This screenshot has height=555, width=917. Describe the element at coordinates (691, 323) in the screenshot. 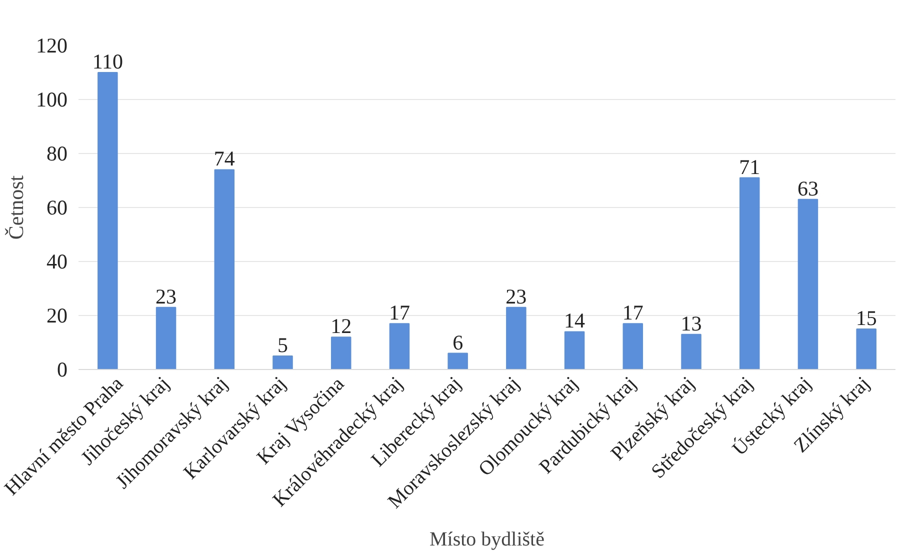

I see `data-label: 13` at that location.